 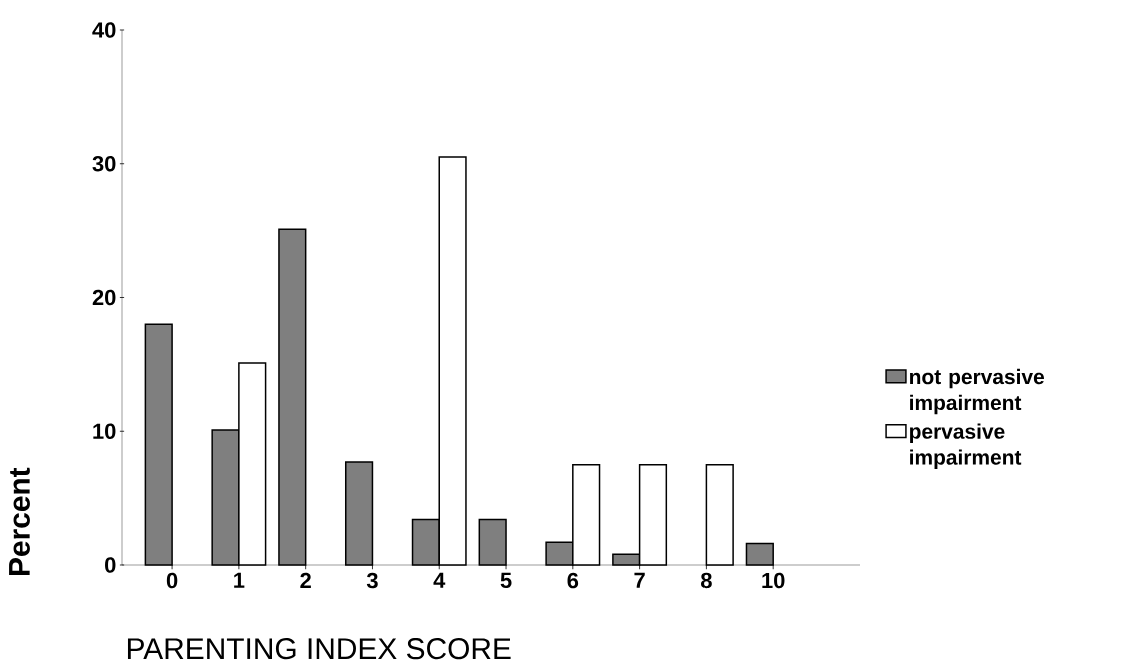 I want to click on x-axis-title: PARENTING INDEX SCORE, so click(x=319, y=649).